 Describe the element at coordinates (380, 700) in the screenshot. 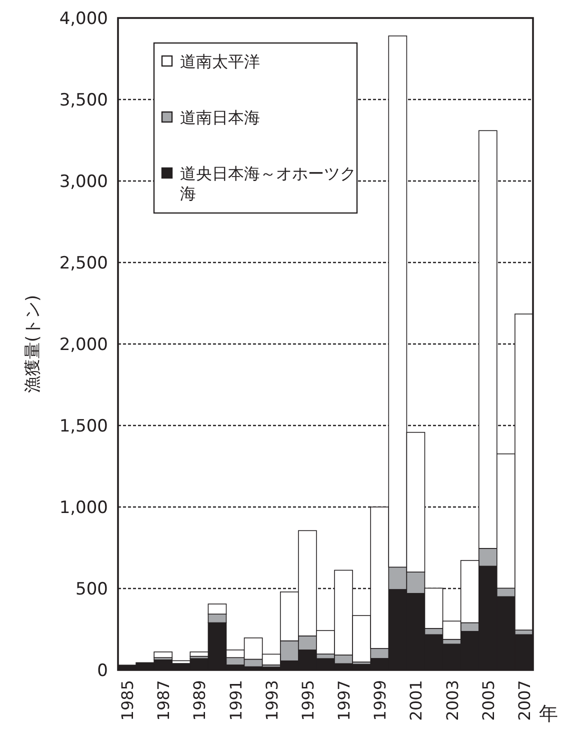

I see `x-tick-label: 1999` at that location.